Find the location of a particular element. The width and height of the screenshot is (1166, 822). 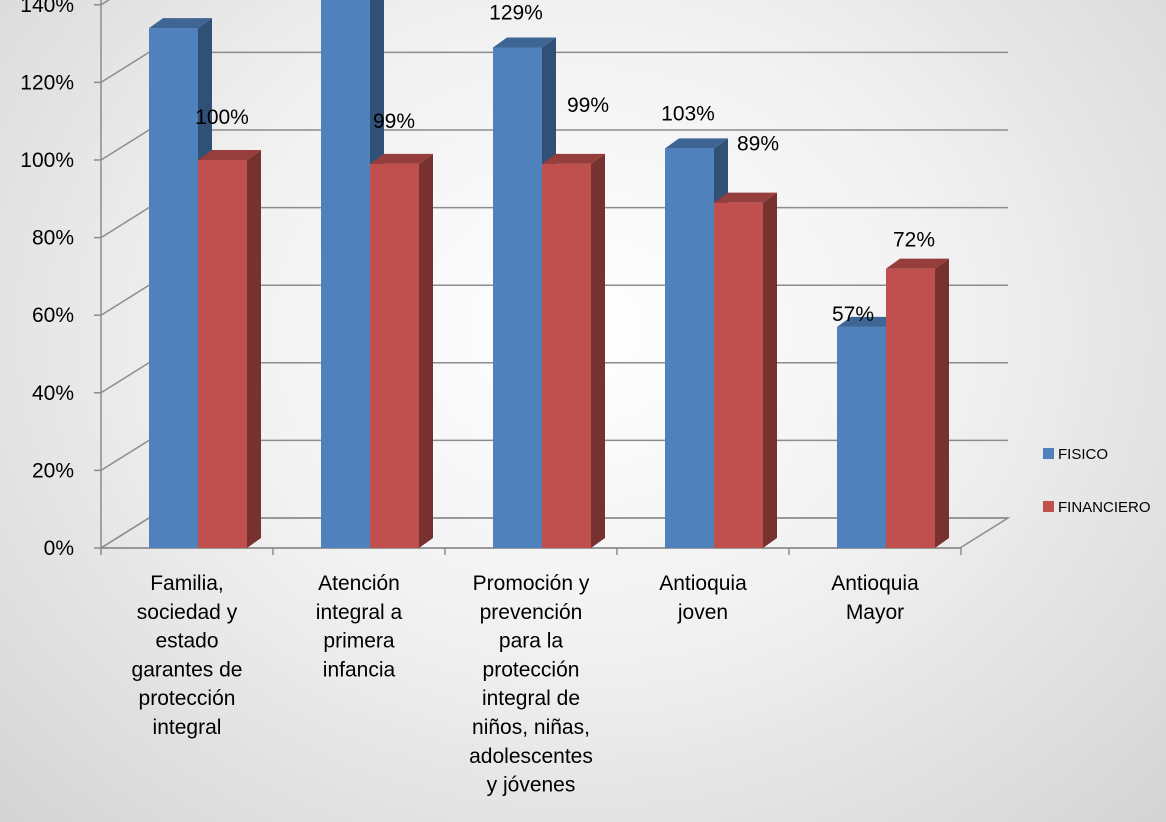

legend: FISICO FINANCIERO is located at coordinates (1097, 481).